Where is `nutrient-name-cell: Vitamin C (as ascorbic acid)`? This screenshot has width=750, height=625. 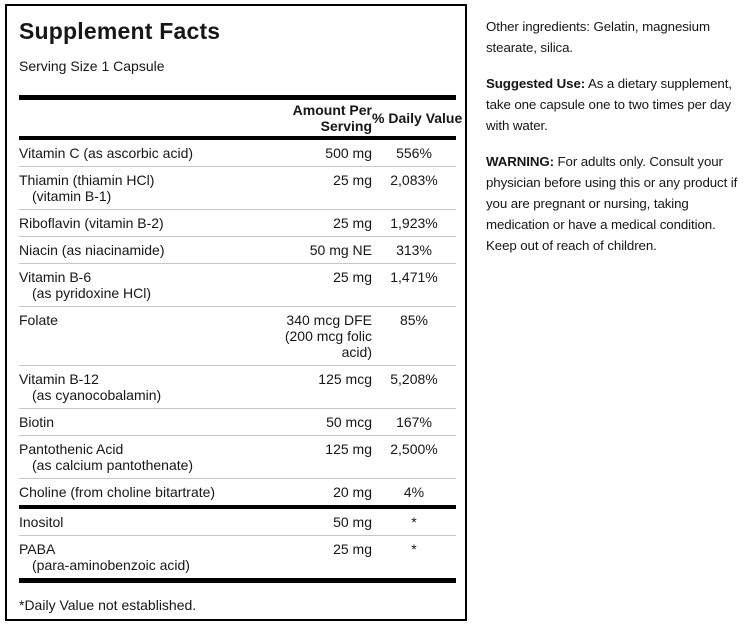
nutrient-name-cell: Vitamin C (as ascorbic acid) is located at coordinates (143, 153).